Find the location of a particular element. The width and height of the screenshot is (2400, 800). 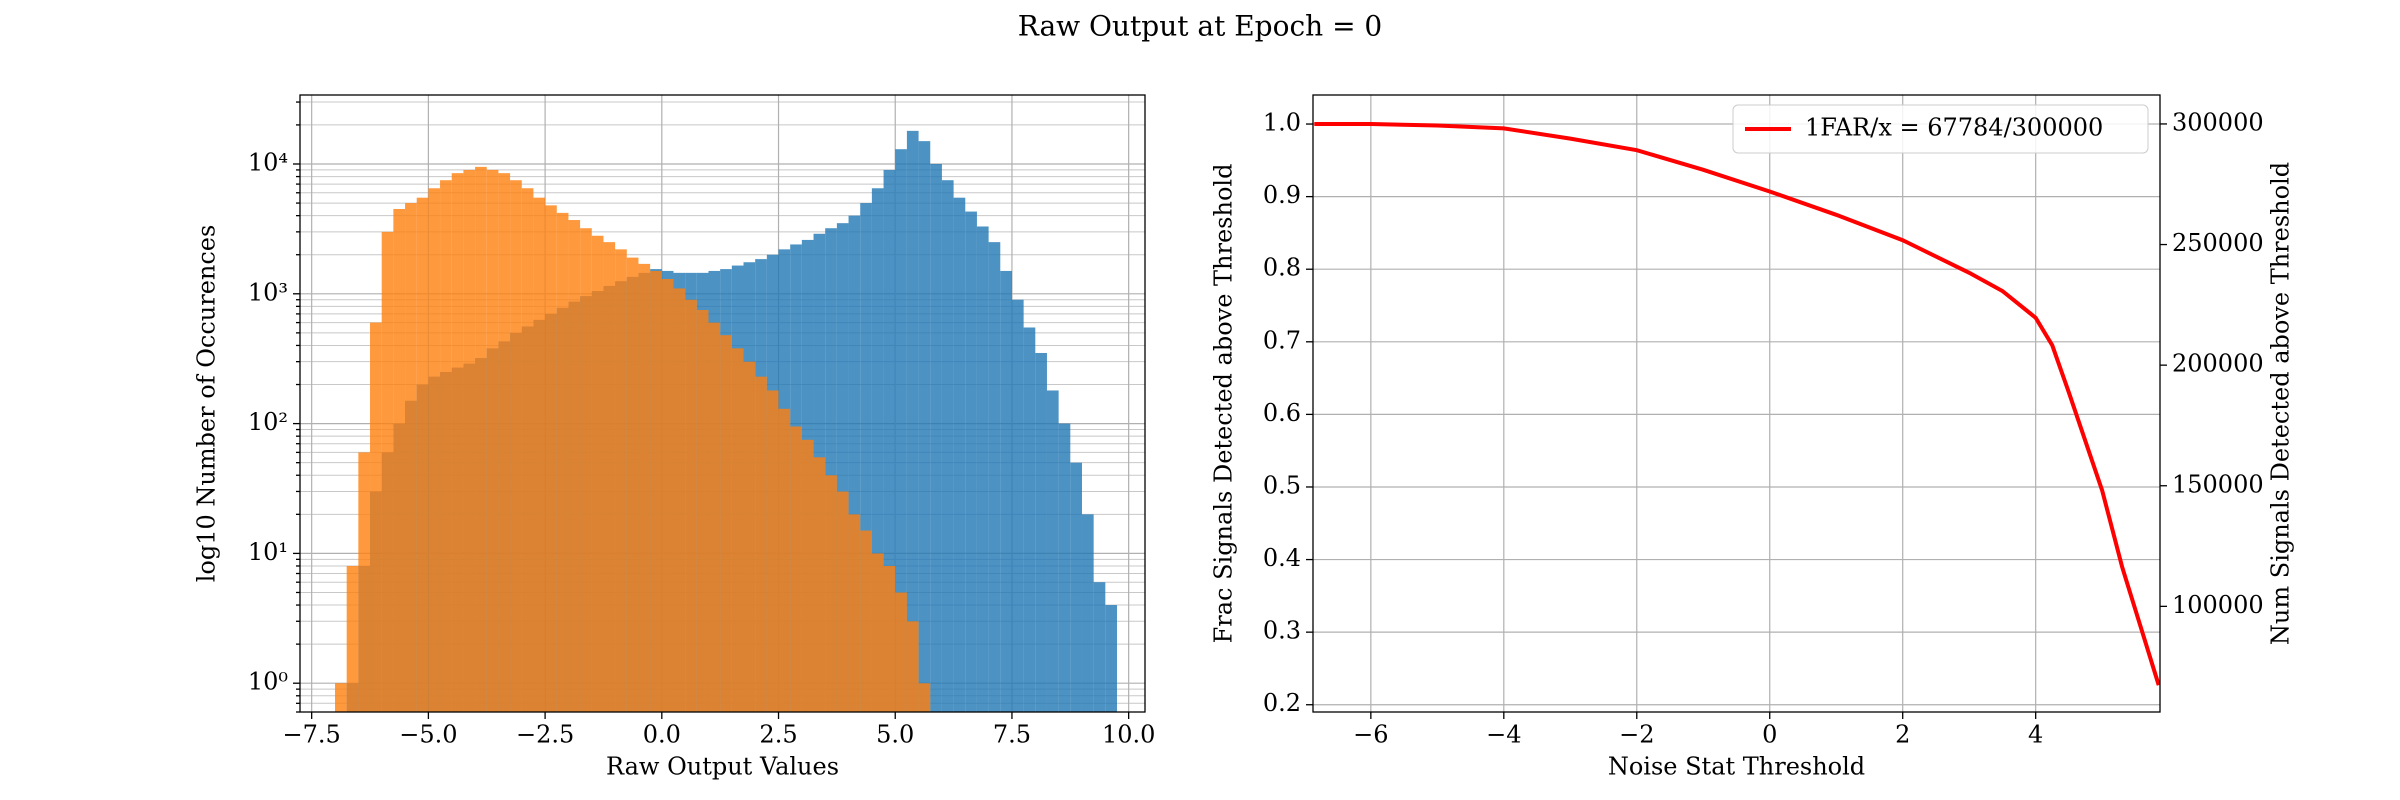

x-tick-label: −5.0 is located at coordinates (428, 735).